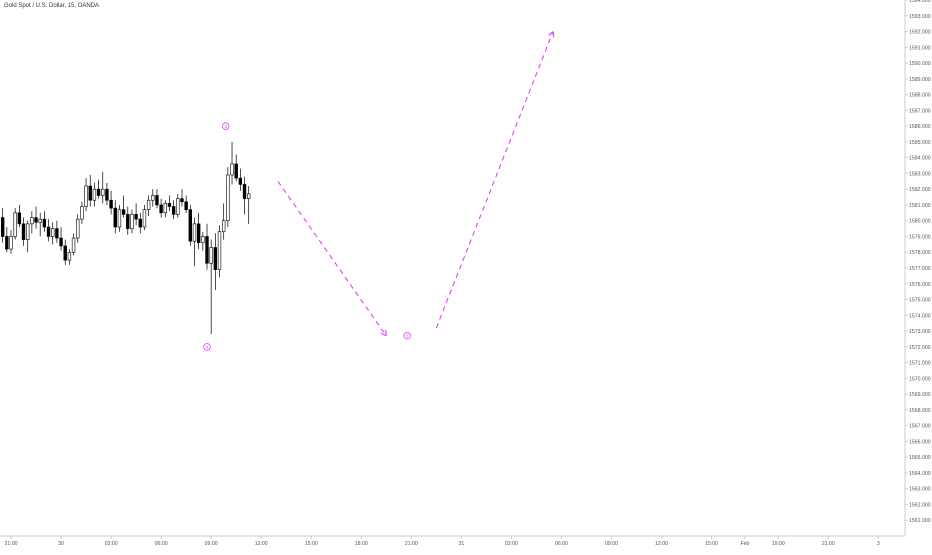 Image resolution: width=932 pixels, height=555 pixels. Describe the element at coordinates (920, 174) in the screenshot. I see `price-tick-label: 1583.000` at that location.